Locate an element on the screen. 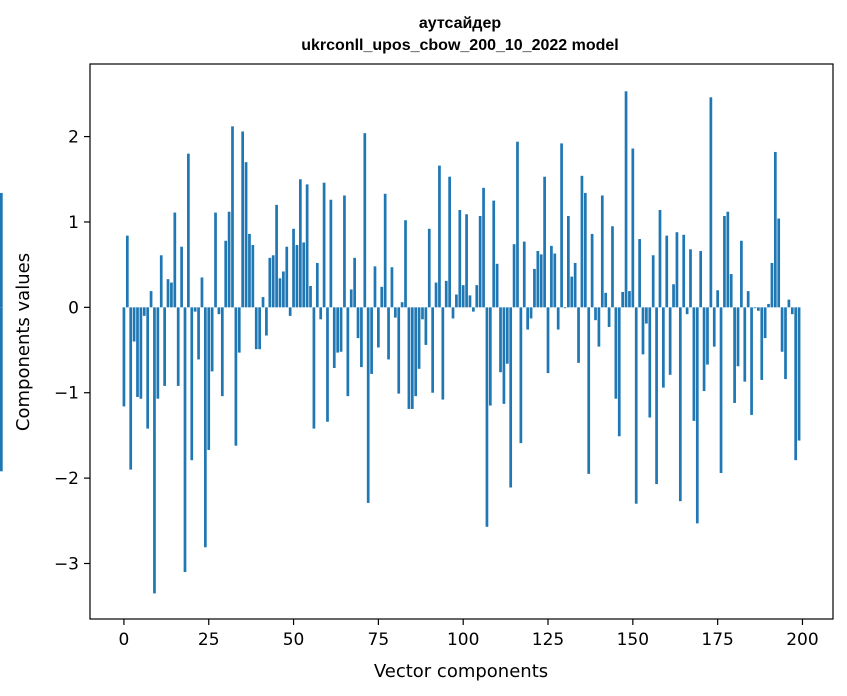 The width and height of the screenshot is (847, 696). y-tick-label: −3 is located at coordinates (66, 565).